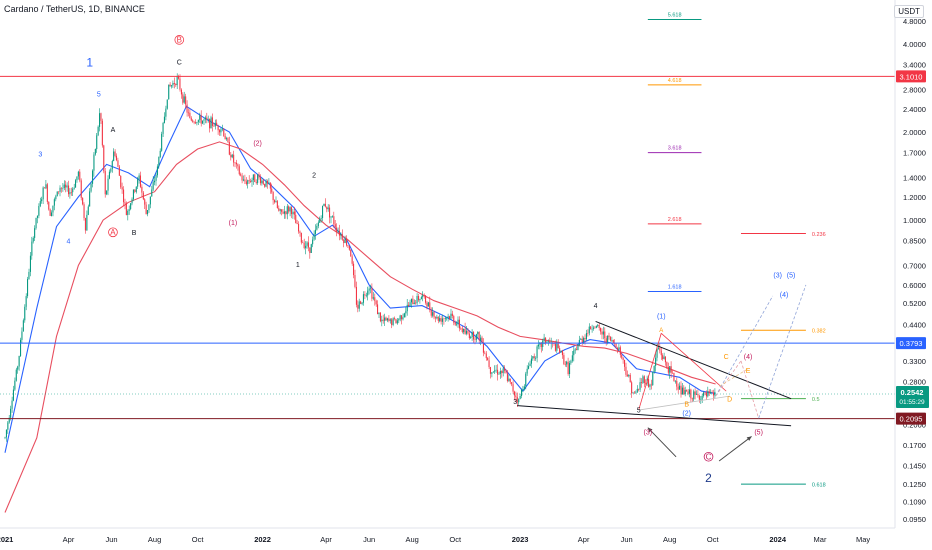  What do you see at coordinates (914, 197) in the screenshot?
I see `y-tick-label: 1.2000` at bounding box center [914, 197].